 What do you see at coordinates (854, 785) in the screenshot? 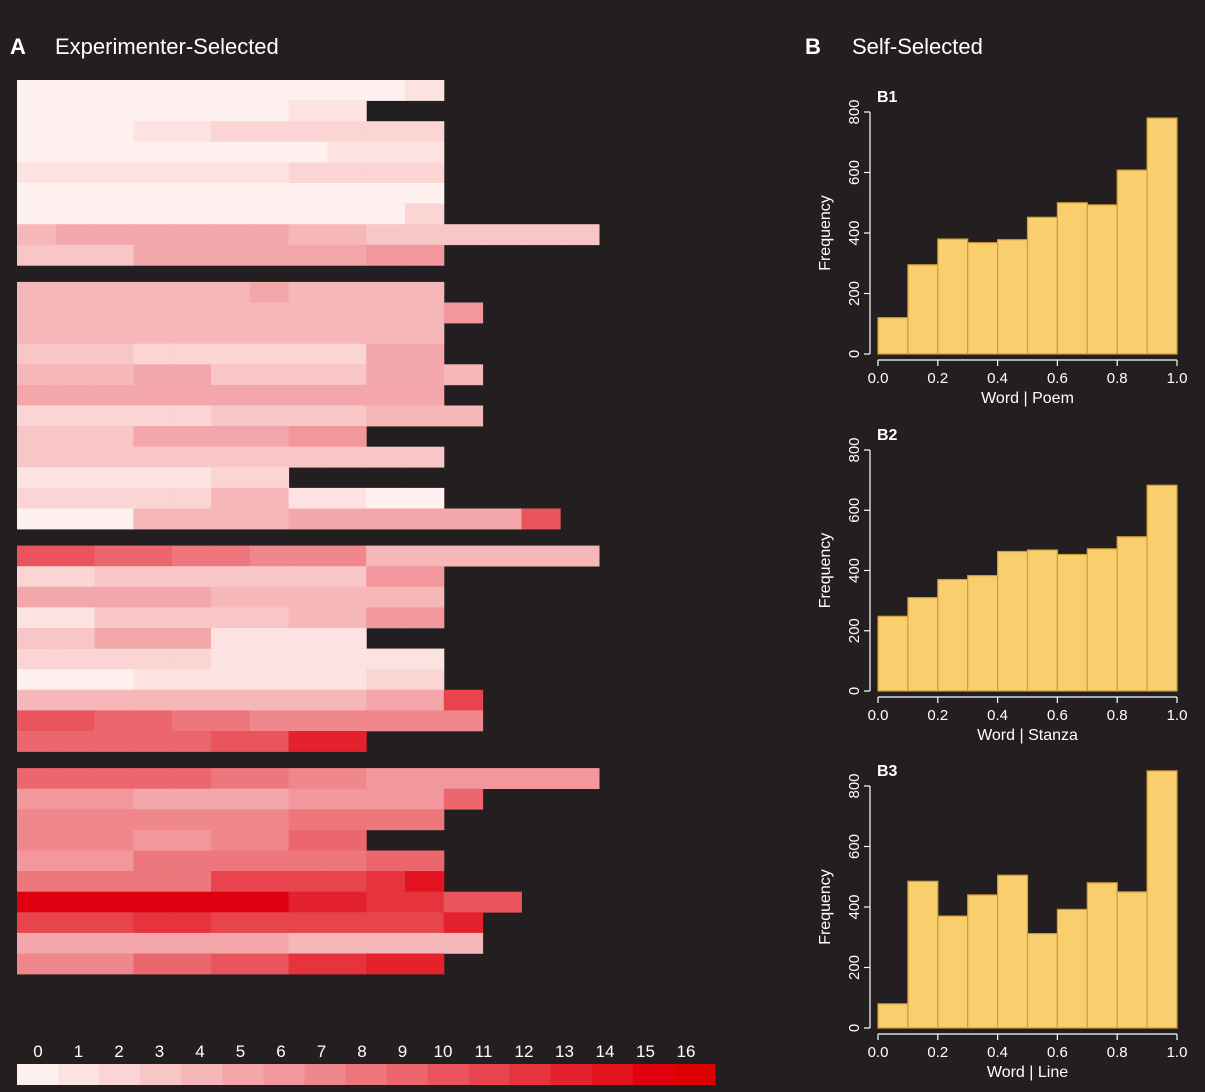
I see `y-tick-label: 800` at bounding box center [854, 785].